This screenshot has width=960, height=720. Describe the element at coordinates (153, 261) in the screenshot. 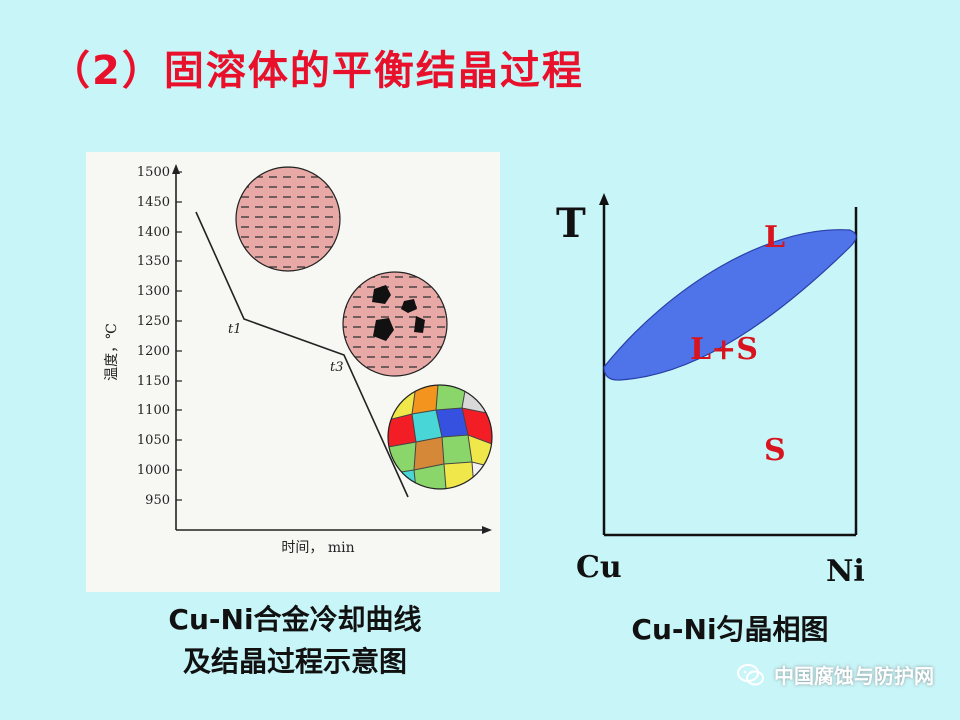

I see `y-tick-label: 1350` at that location.